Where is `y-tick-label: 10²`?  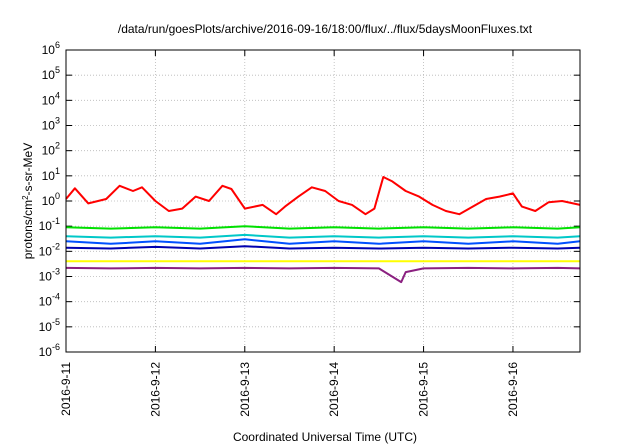
y-tick-label: 10² is located at coordinates (51, 149).